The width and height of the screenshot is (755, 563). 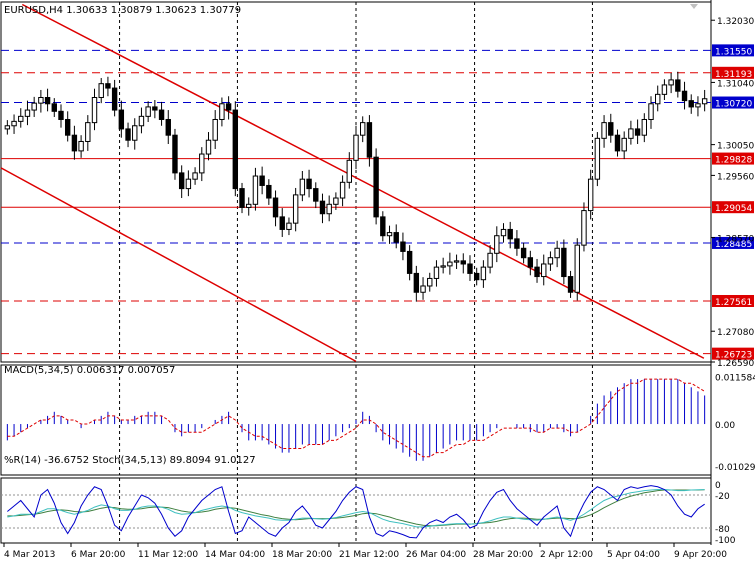 What do you see at coordinates (694, 6) in the screenshot?
I see `arrow-down-icon` at bounding box center [694, 6].